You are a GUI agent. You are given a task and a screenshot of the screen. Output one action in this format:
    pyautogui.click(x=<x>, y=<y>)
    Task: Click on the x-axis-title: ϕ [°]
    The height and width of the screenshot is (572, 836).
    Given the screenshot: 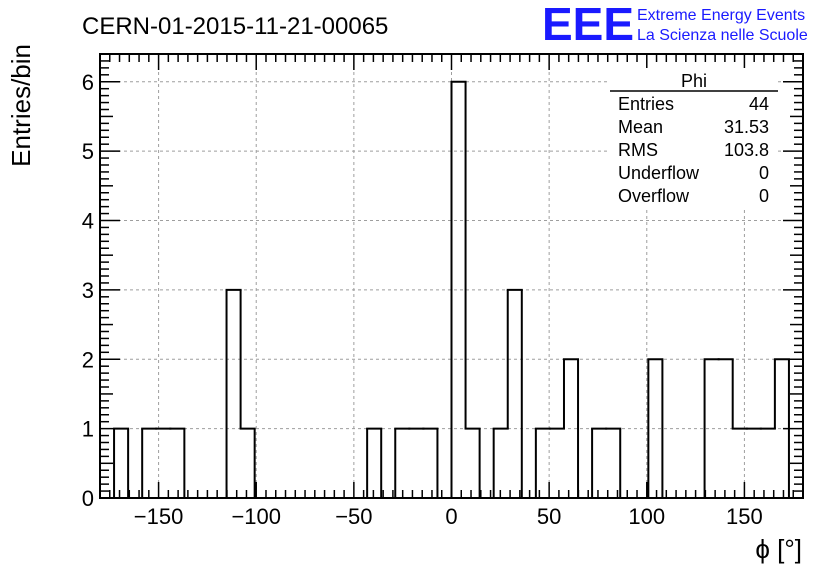 What is the action you would take?
    pyautogui.click(x=778, y=549)
    